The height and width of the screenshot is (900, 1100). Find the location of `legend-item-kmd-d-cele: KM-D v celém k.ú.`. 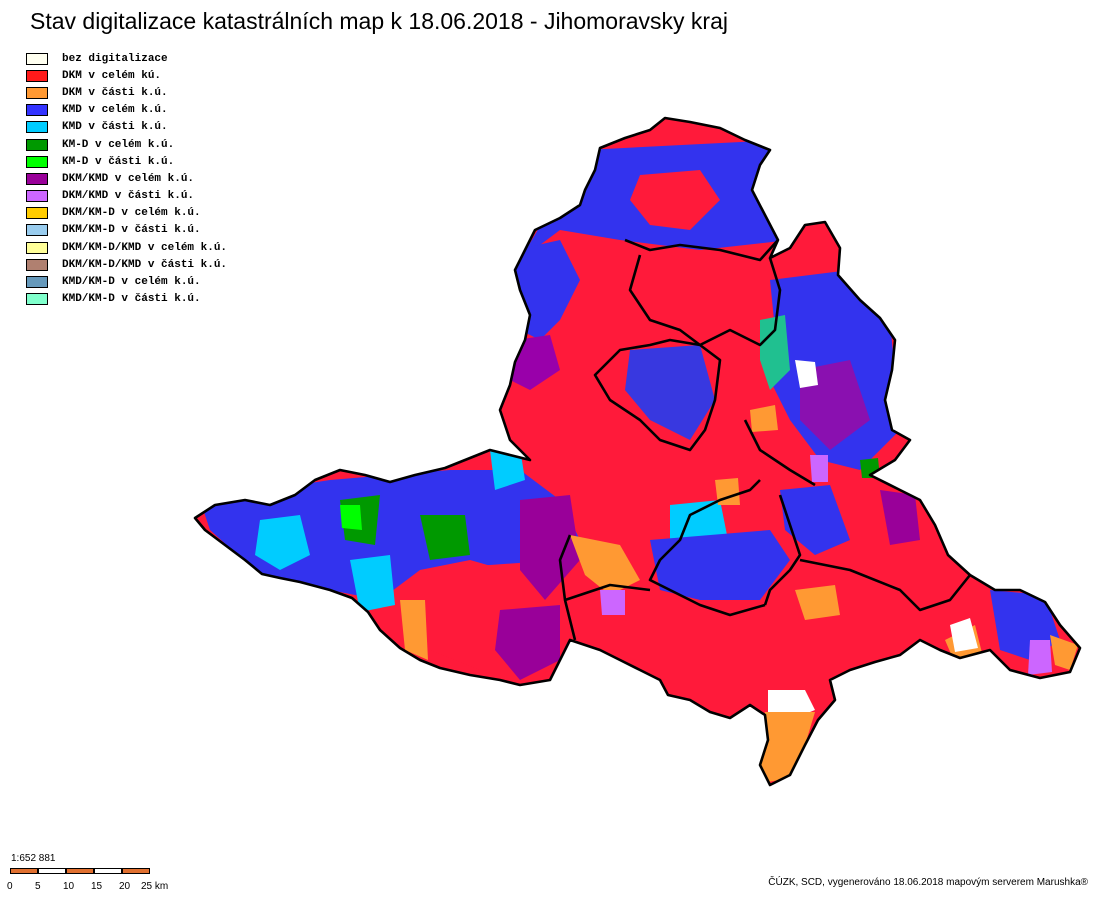

legend-item-kmd-d-cele: KM-D v celém k.ú. is located at coordinates (126, 144).